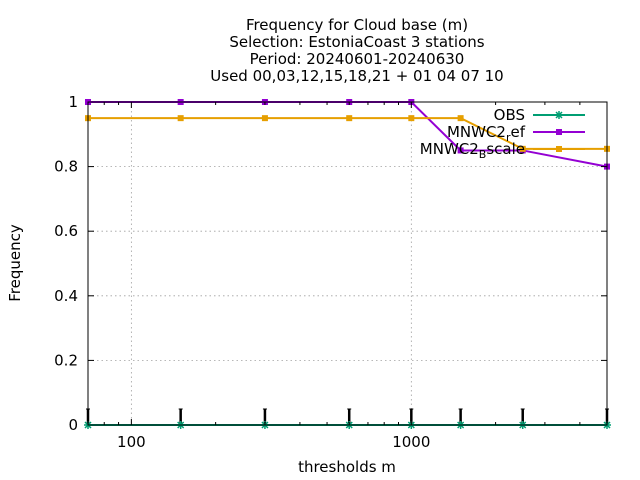 The image size is (640, 480). Describe the element at coordinates (356, 76) in the screenshot. I see `chart-title-line: Used 00,03,12,15,18,21 + 01 04 07 10` at that location.